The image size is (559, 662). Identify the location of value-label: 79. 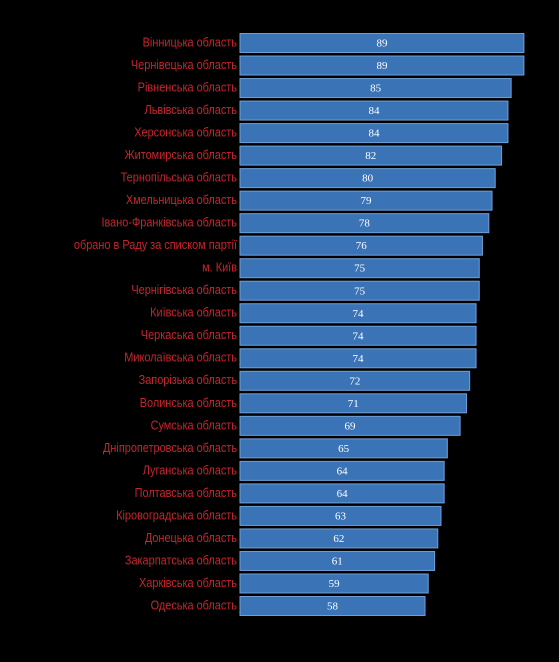
(367, 201).